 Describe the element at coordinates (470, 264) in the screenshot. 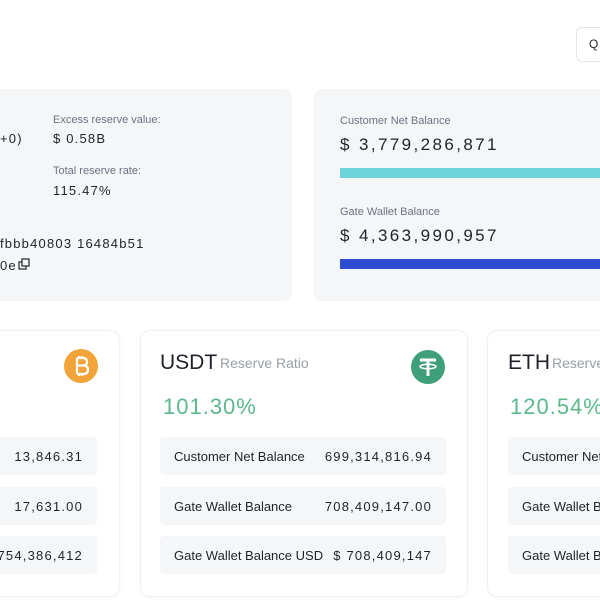

I see `wallet-bar` at that location.